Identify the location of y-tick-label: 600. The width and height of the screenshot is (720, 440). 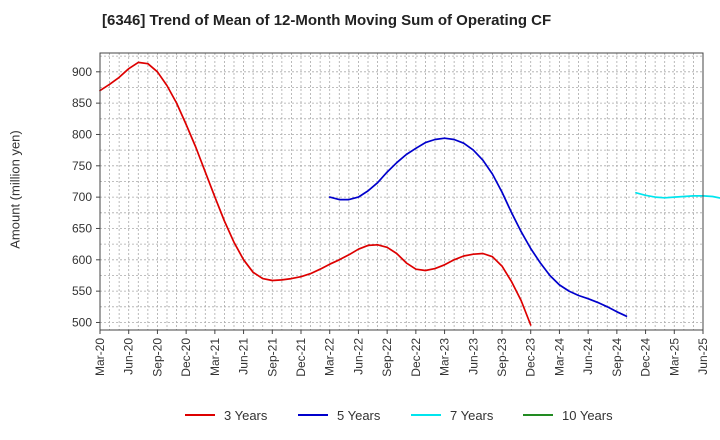
(82, 260).